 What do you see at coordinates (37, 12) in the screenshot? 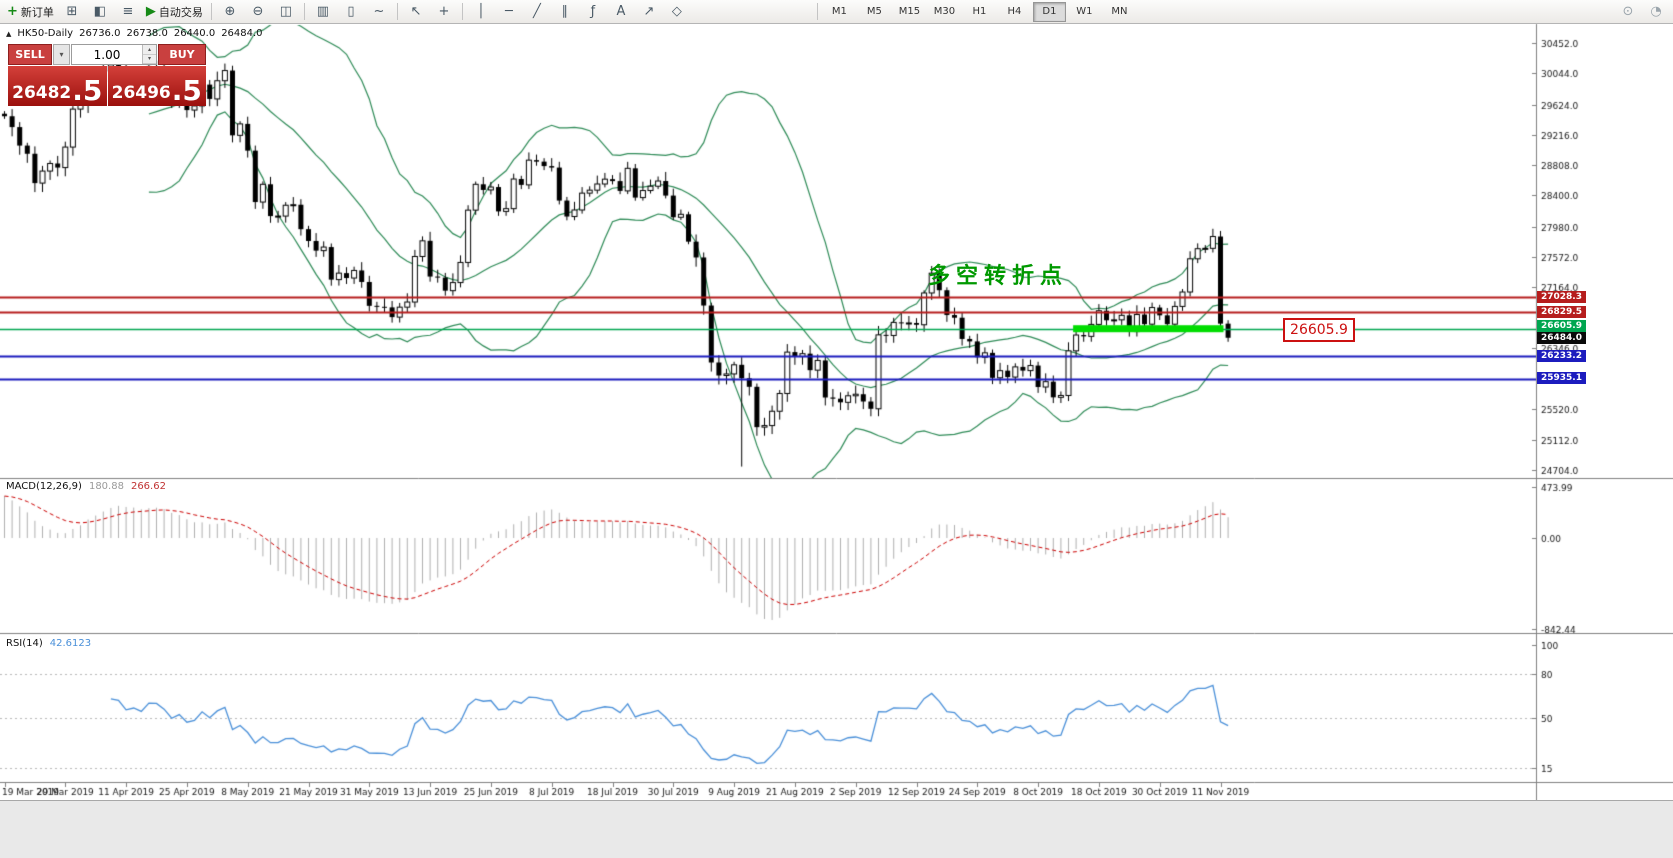
I see `new-order-label: 新订单` at bounding box center [37, 12].